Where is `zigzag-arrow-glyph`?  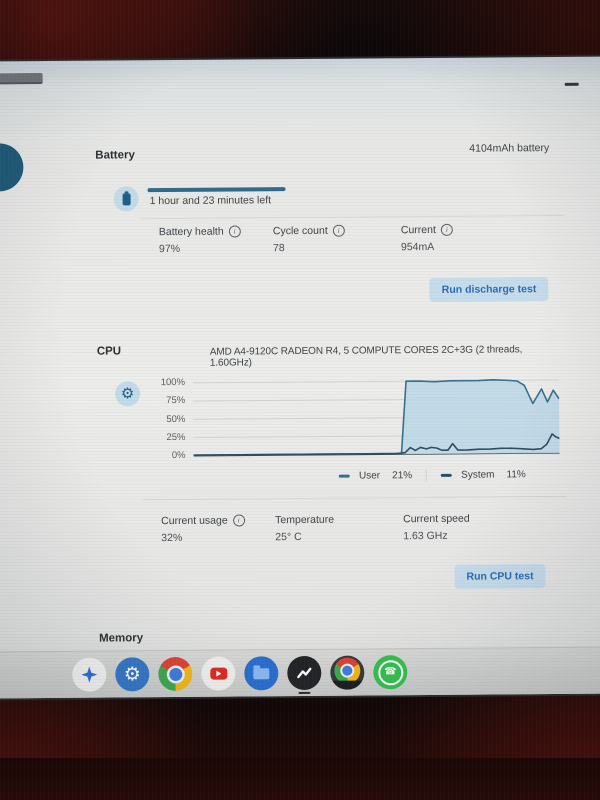 zigzag-arrow-glyph is located at coordinates (304, 673).